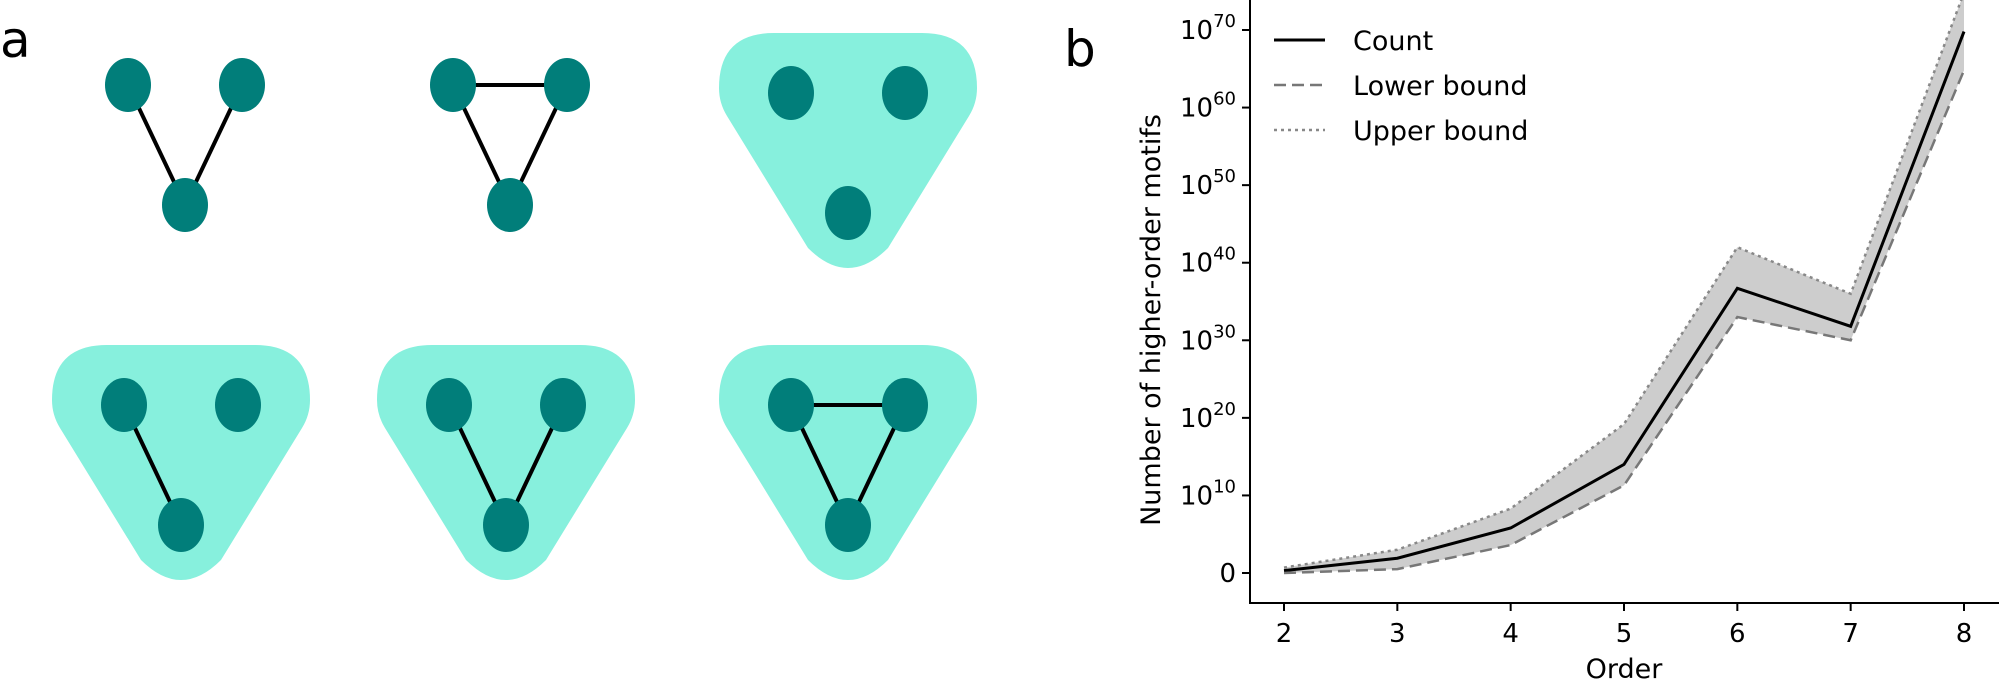 The width and height of the screenshot is (1999, 681). I want to click on y-ticks: 0 1010 1020 1030 1040 1050 1060 1070, so click(1215, 300).